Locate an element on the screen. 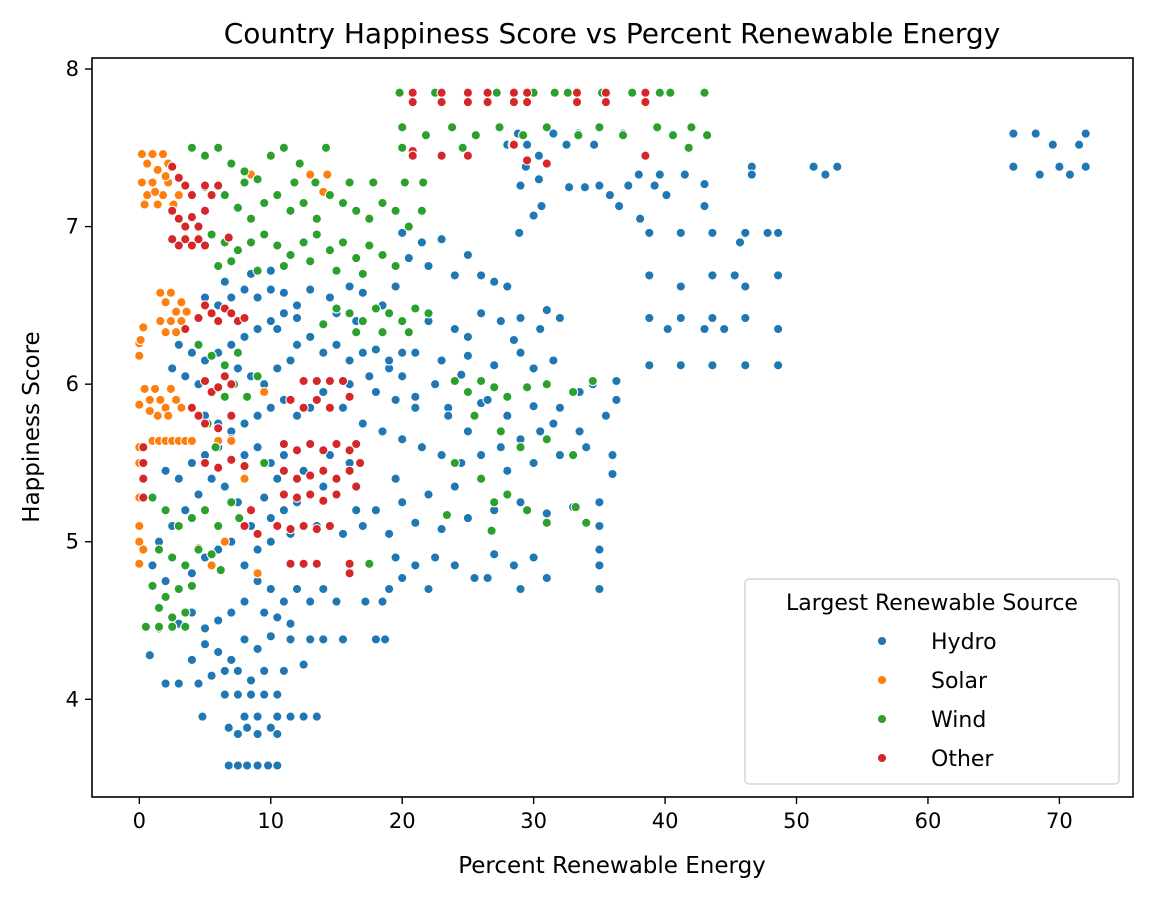  y-tick-label: 5 is located at coordinates (72, 542).